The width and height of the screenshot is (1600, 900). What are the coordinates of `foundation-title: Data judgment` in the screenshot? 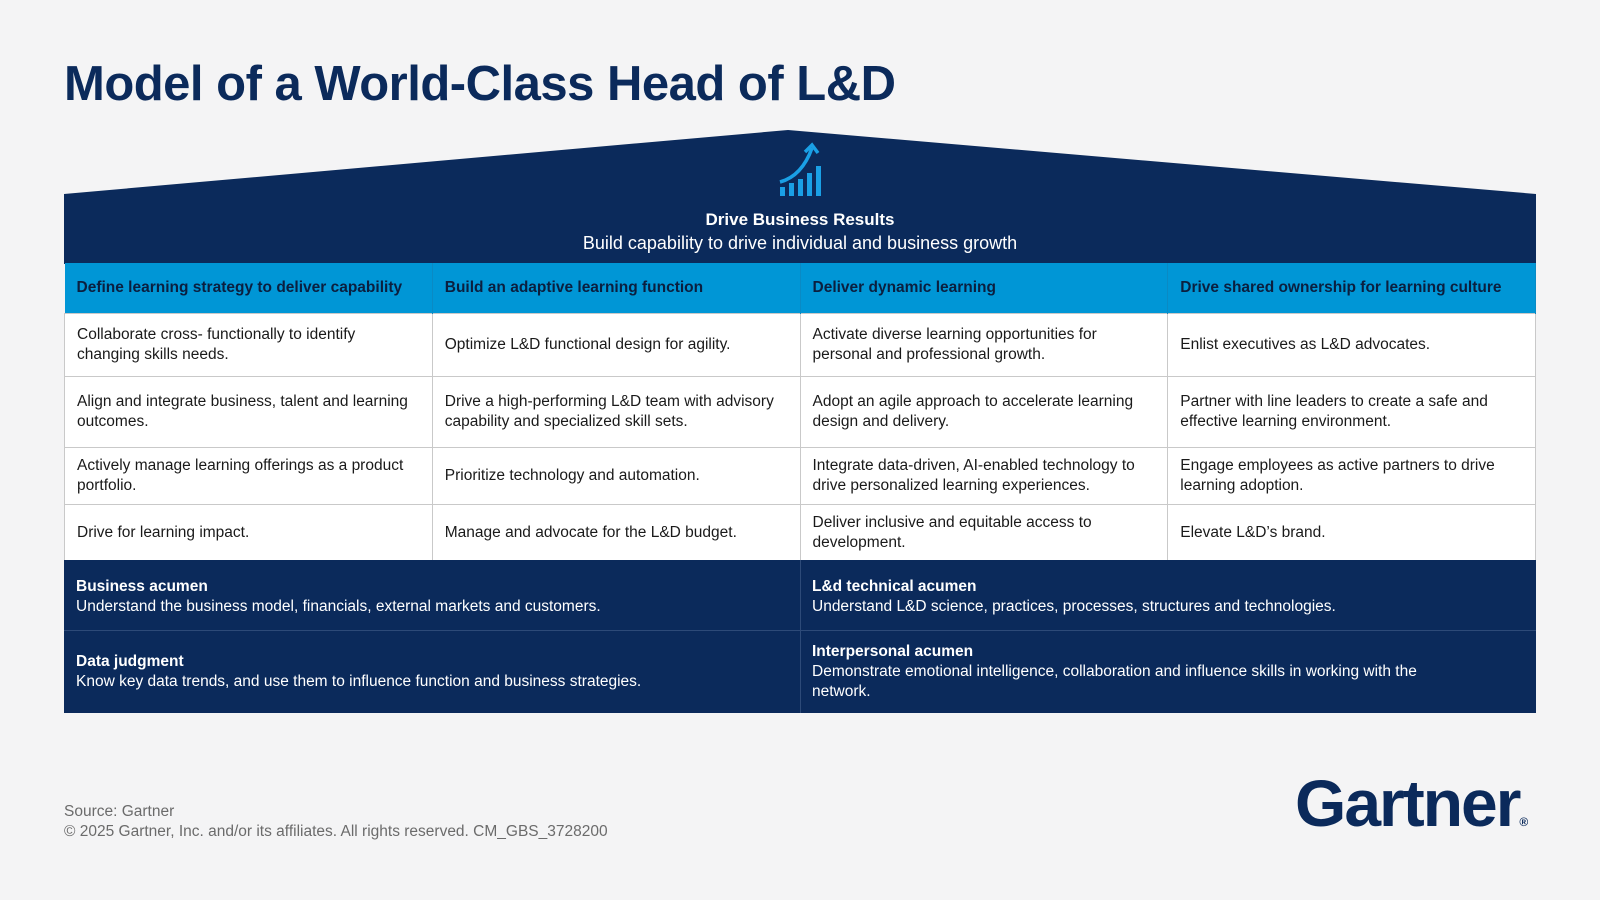 It's located at (130, 661).